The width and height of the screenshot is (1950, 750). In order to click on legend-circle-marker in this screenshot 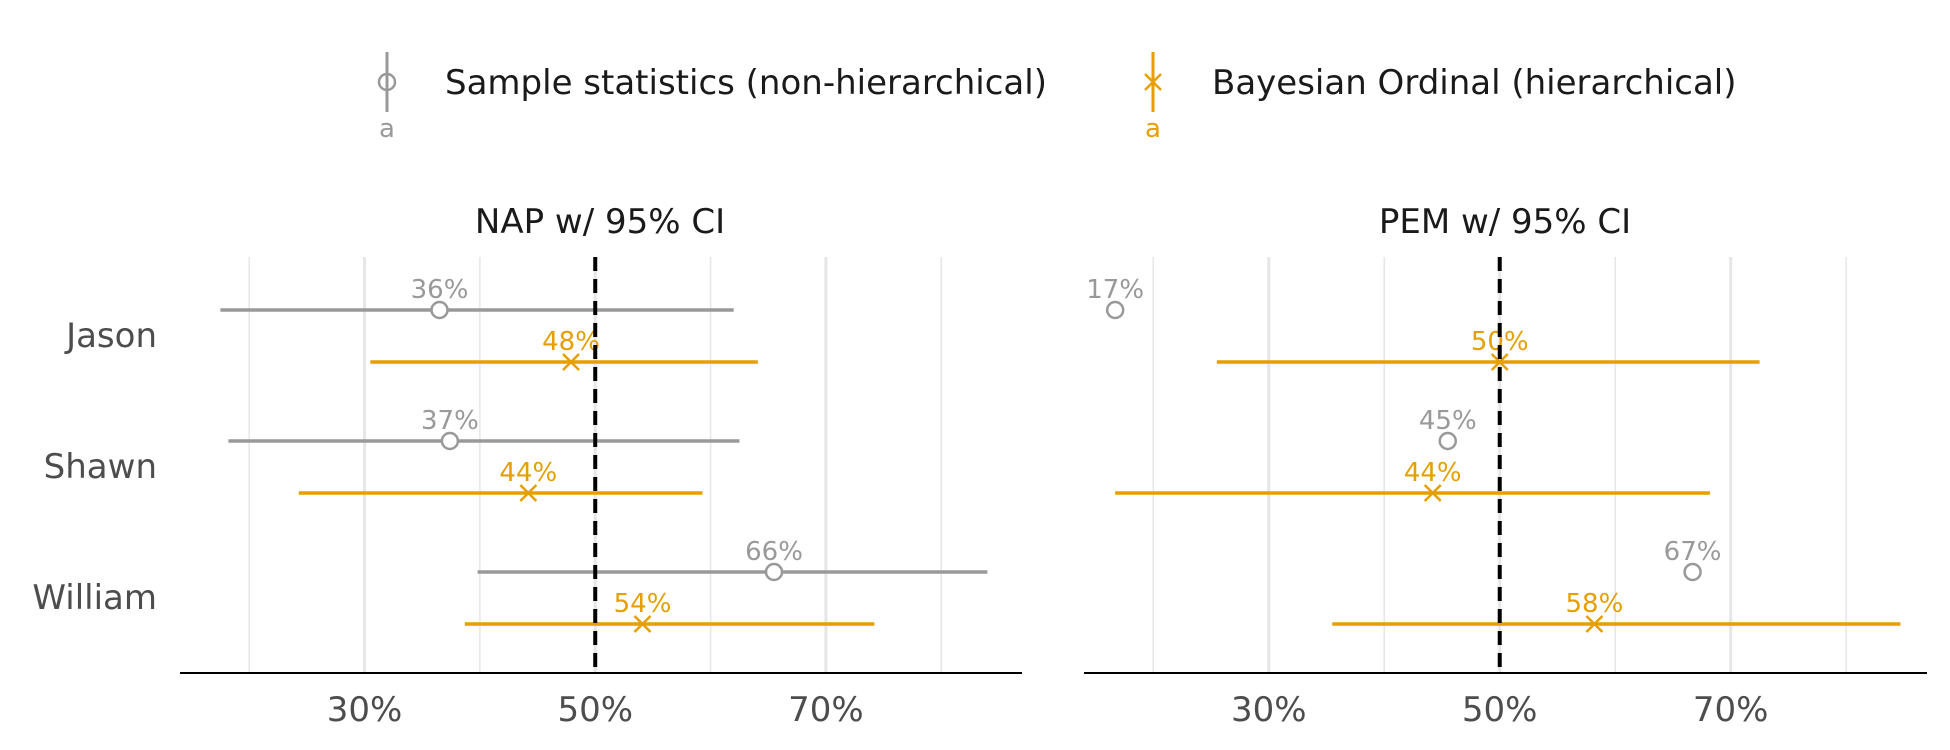, I will do `click(387, 82)`.